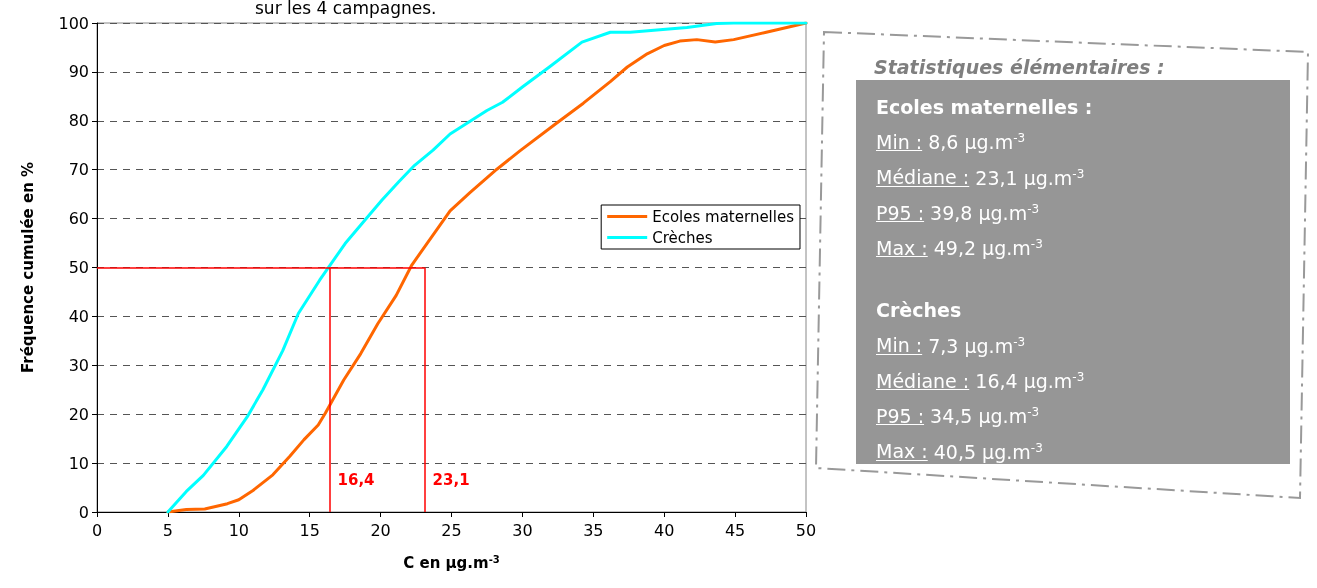 This screenshot has width=1317, height=588. I want to click on legend-label: Ecoles maternelles, so click(723, 216).